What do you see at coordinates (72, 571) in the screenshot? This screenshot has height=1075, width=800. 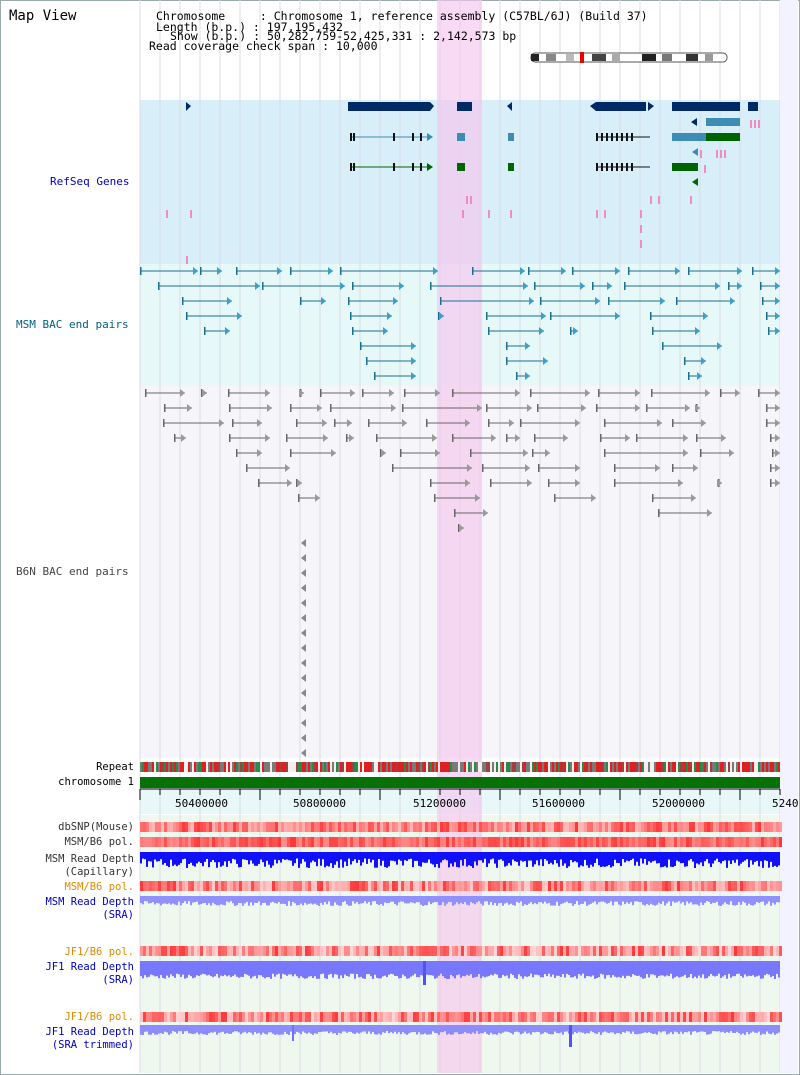 I see `b6n-bac-track-label: B6N BAC end pairs` at bounding box center [72, 571].